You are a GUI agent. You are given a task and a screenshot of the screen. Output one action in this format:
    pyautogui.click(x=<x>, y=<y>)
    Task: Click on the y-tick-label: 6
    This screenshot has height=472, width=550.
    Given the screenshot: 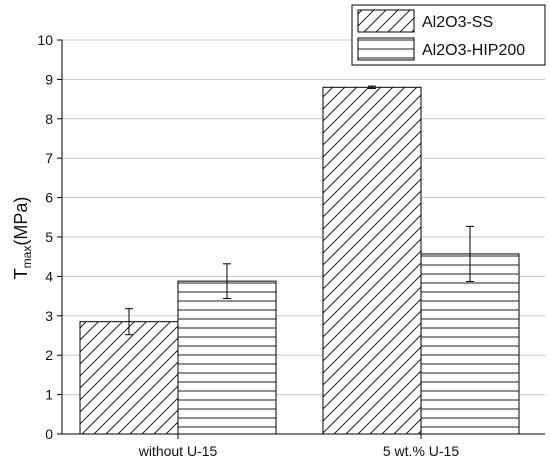 What is the action you would take?
    pyautogui.click(x=49, y=198)
    